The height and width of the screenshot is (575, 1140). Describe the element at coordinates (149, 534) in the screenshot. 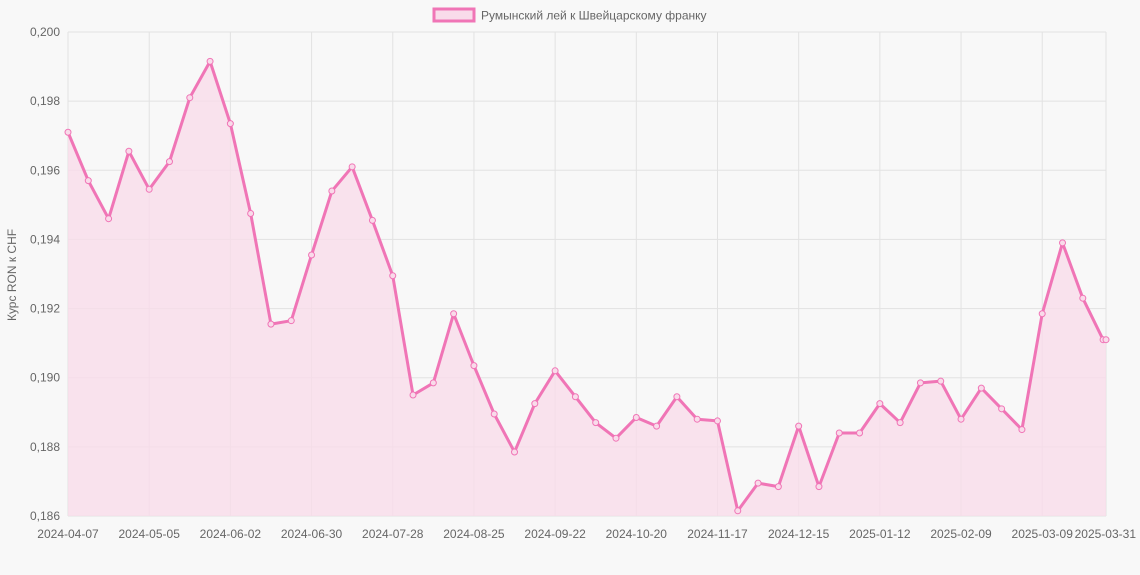

I see `x-tick-label: 2024-05-05` at that location.